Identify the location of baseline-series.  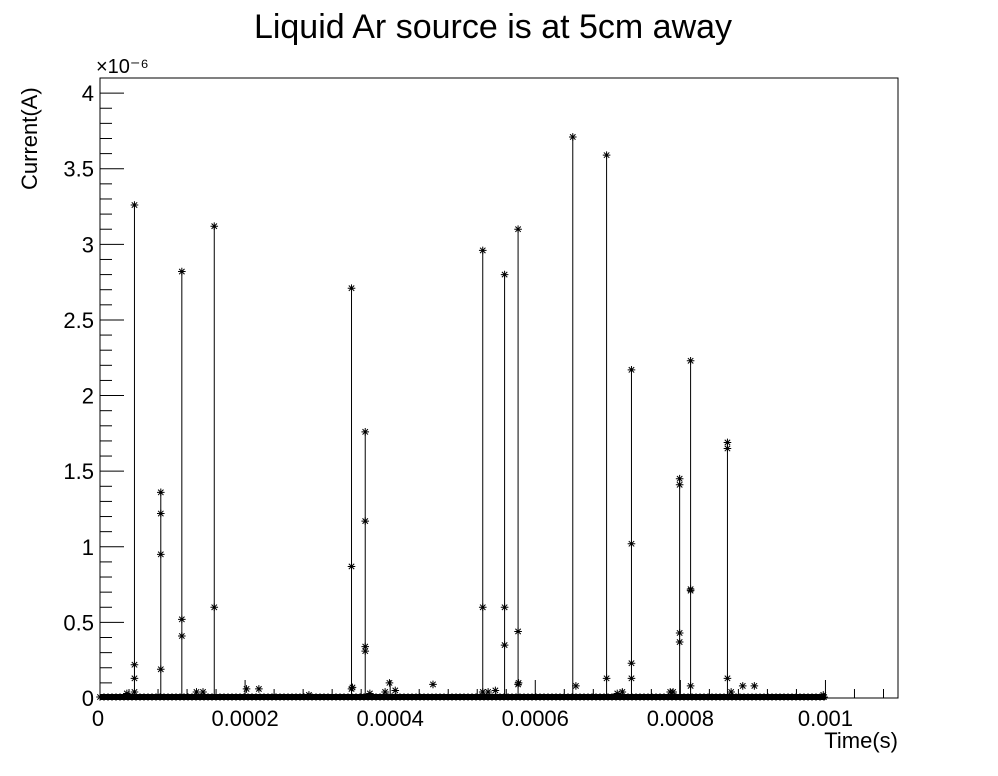
(462, 697).